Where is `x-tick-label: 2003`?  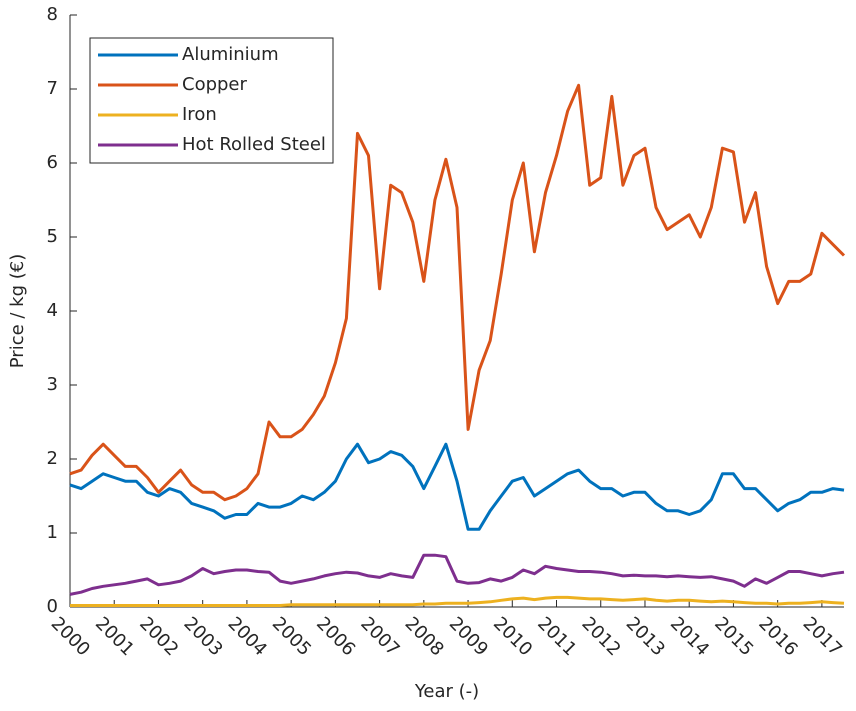 x-tick-label: 2003 is located at coordinates (202, 636).